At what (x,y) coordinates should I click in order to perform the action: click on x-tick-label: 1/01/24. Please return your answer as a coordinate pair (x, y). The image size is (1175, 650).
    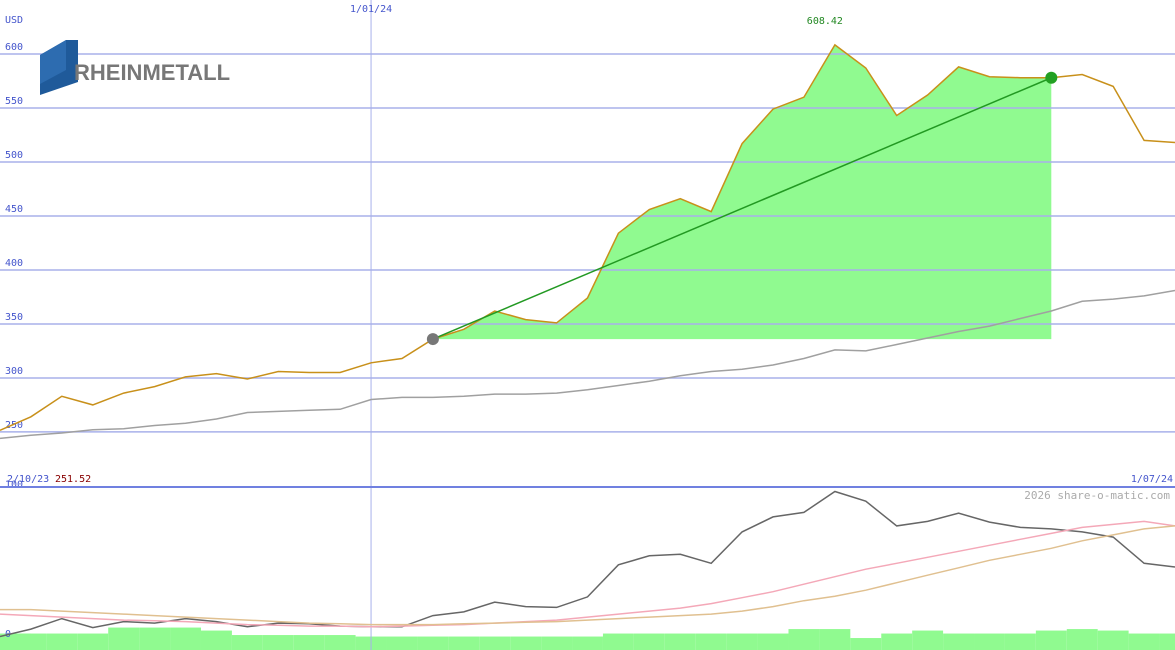
    Looking at the image, I should click on (371, 9).